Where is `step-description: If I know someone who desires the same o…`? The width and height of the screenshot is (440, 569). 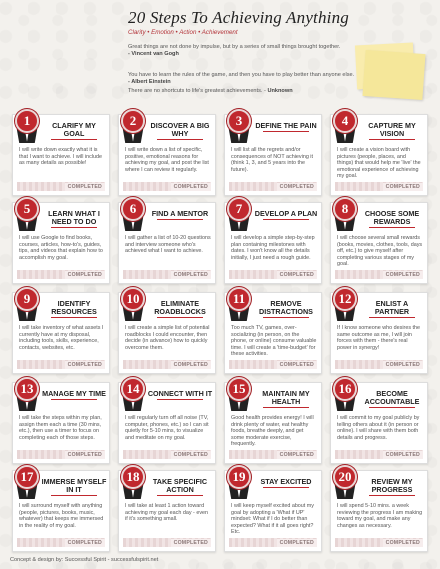 step-description: If I know someone who desires the same o… is located at coordinates (378, 338).